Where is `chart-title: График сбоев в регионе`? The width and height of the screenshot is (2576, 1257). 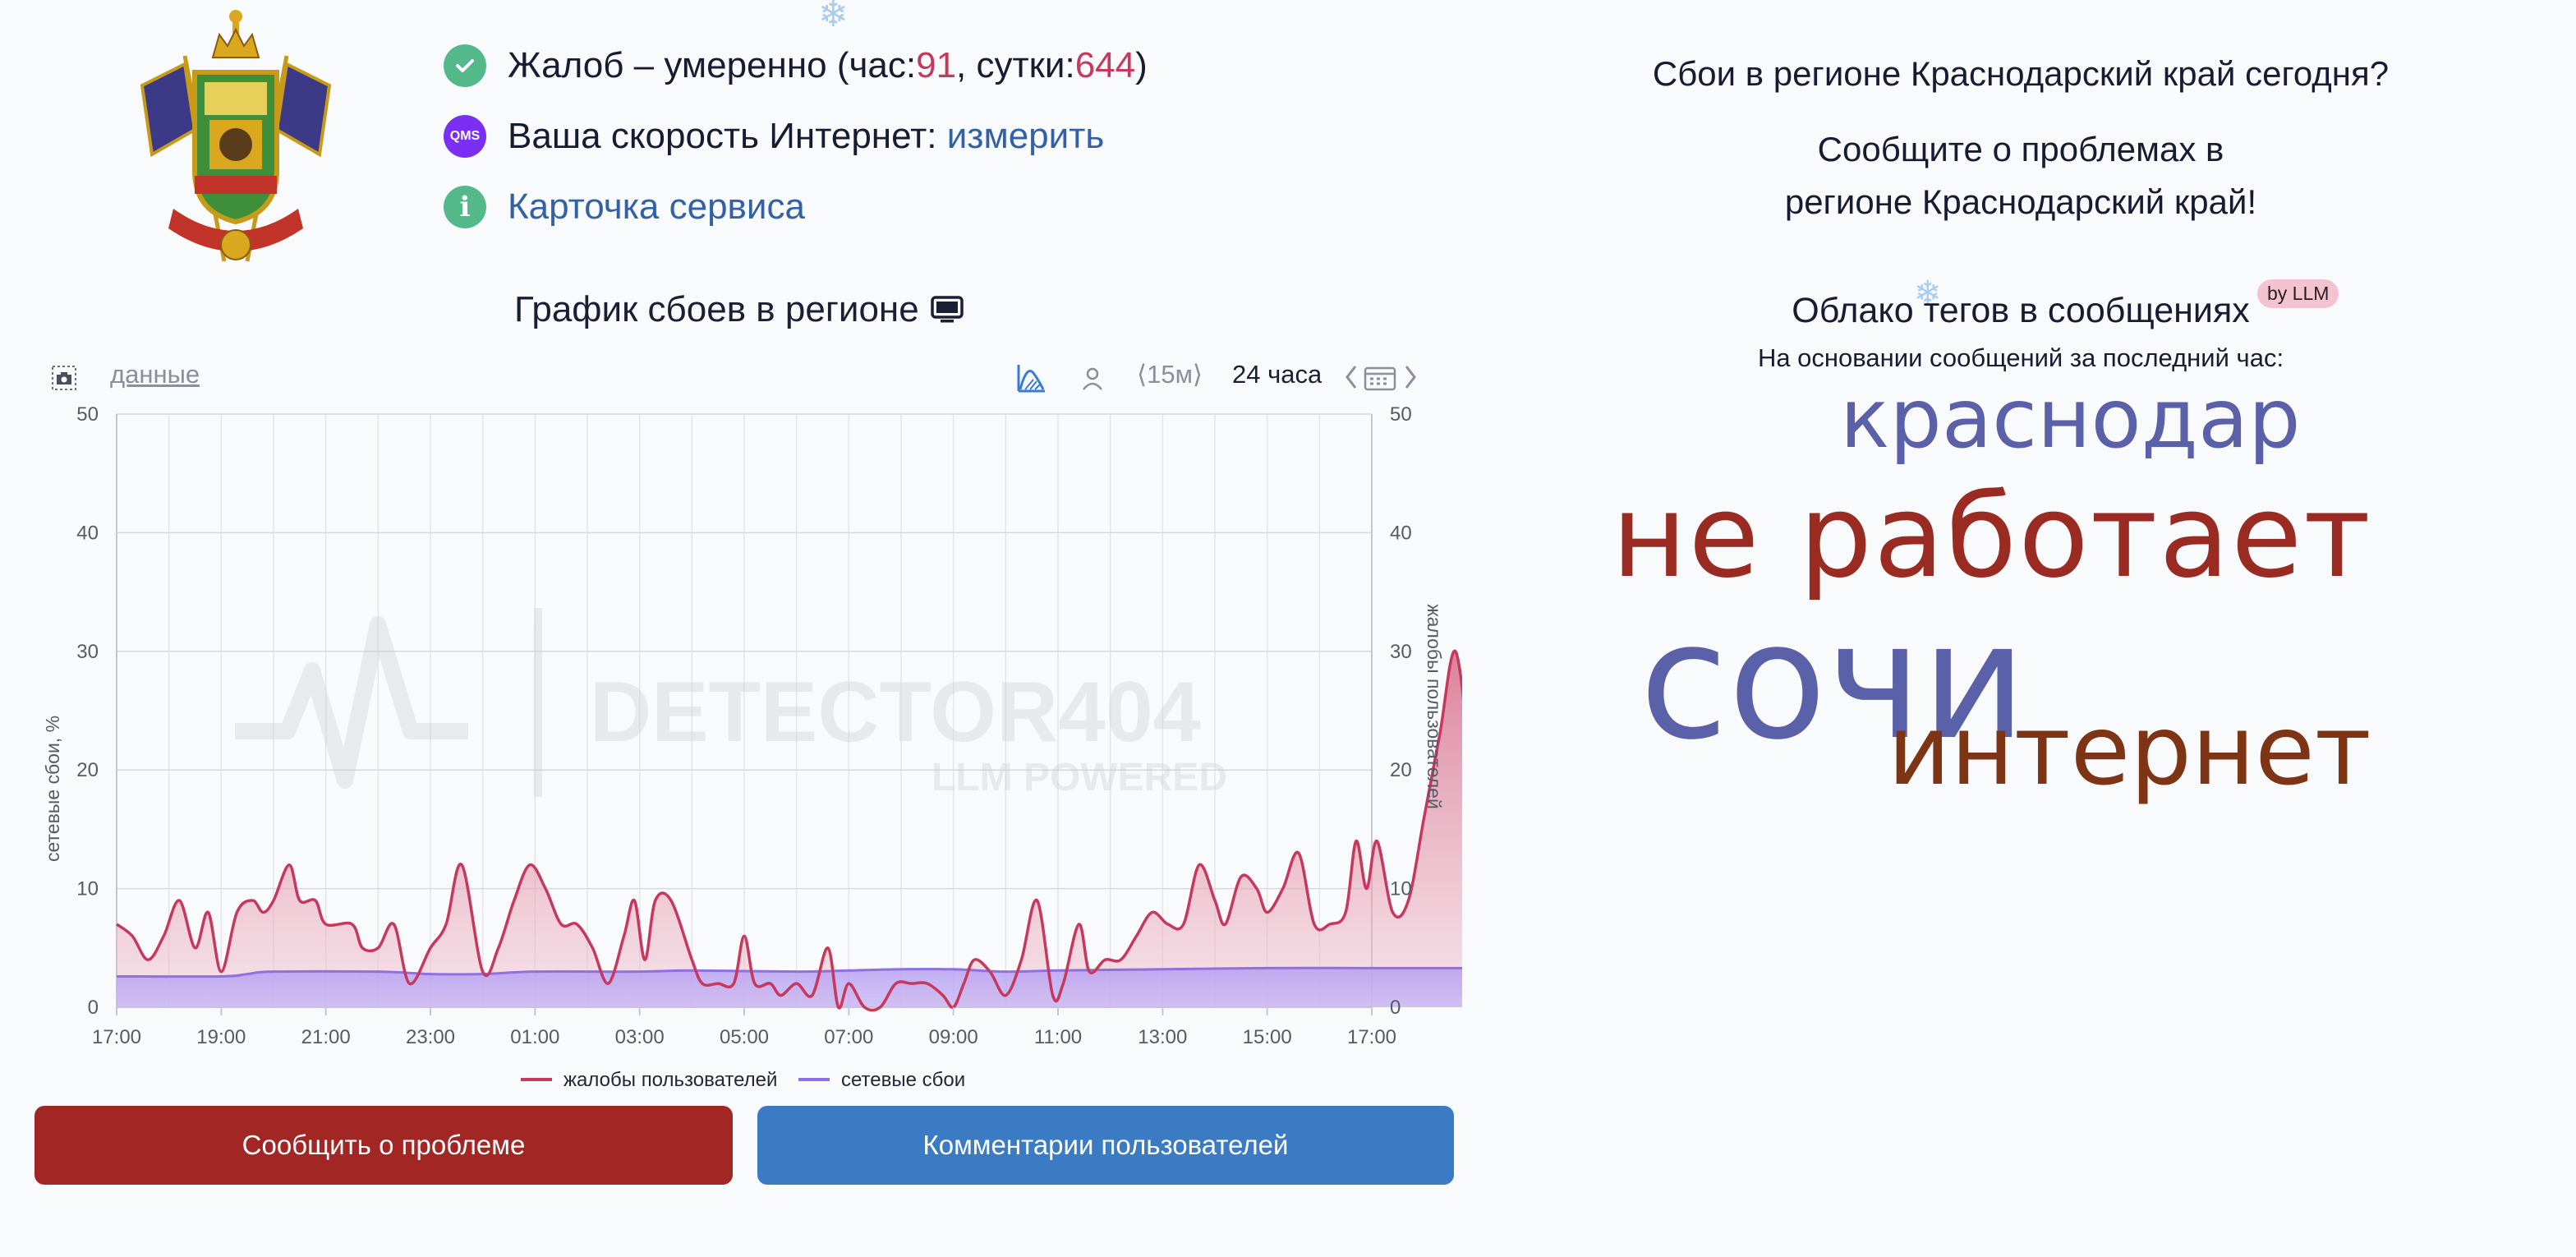
chart-title: График сбоев в регионе is located at coordinates (739, 309).